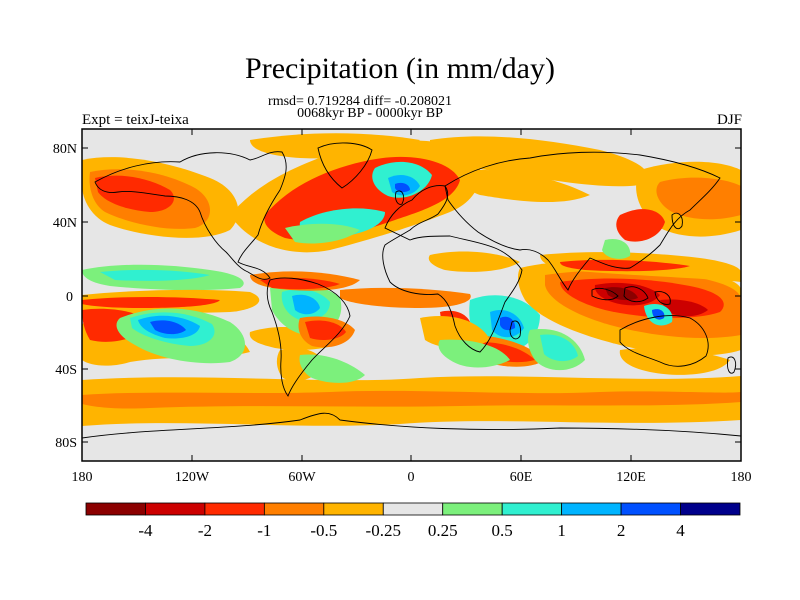 This screenshot has width=800, height=600. I want to click on lat-tick-label: 80N, so click(65, 149).